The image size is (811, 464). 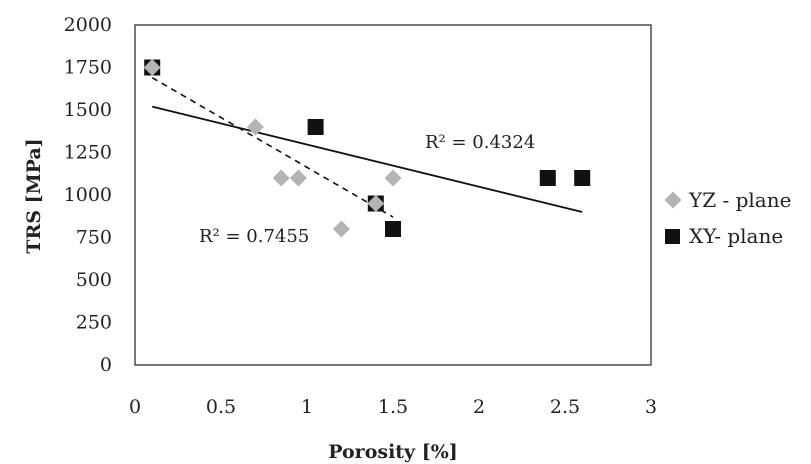 I want to click on trendline-xy, so click(x=367, y=159).